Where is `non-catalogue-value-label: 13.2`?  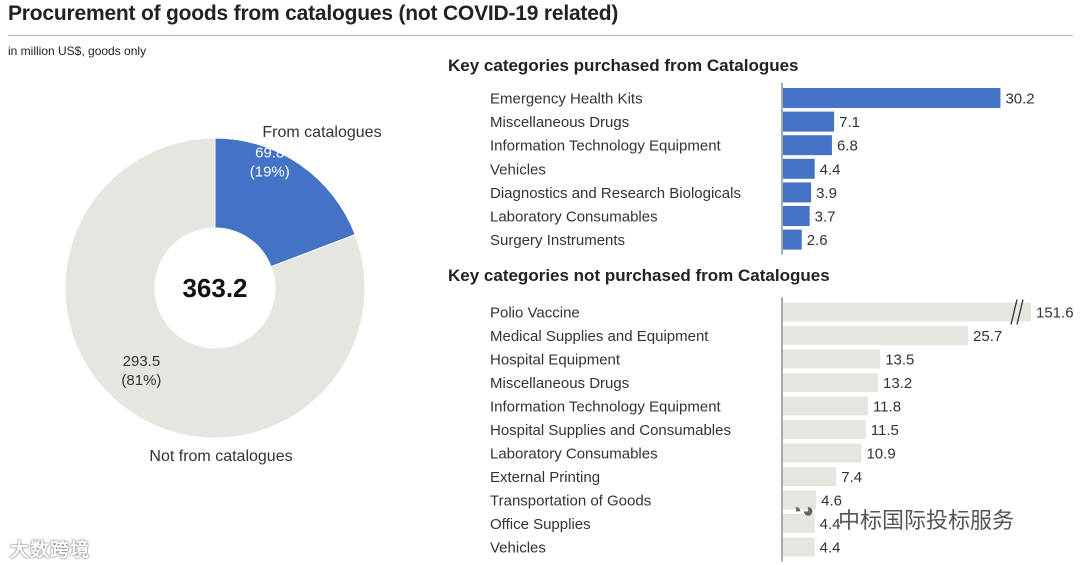 non-catalogue-value-label: 13.2 is located at coordinates (897, 383).